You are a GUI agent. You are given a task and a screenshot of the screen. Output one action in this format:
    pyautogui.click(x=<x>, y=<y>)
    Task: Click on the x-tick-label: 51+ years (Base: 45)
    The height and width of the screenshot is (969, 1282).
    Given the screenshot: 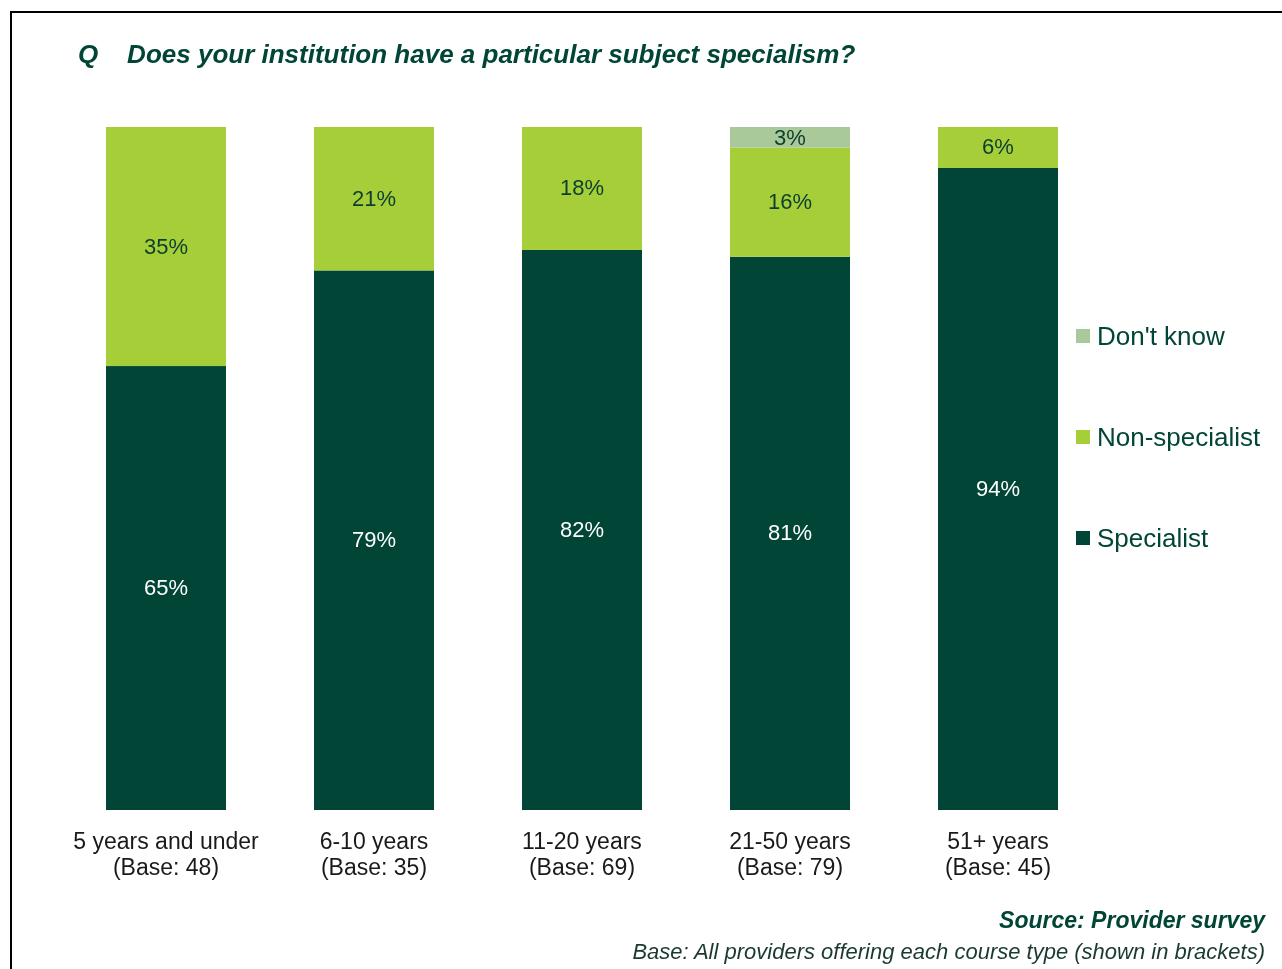 What is the action you would take?
    pyautogui.click(x=998, y=854)
    